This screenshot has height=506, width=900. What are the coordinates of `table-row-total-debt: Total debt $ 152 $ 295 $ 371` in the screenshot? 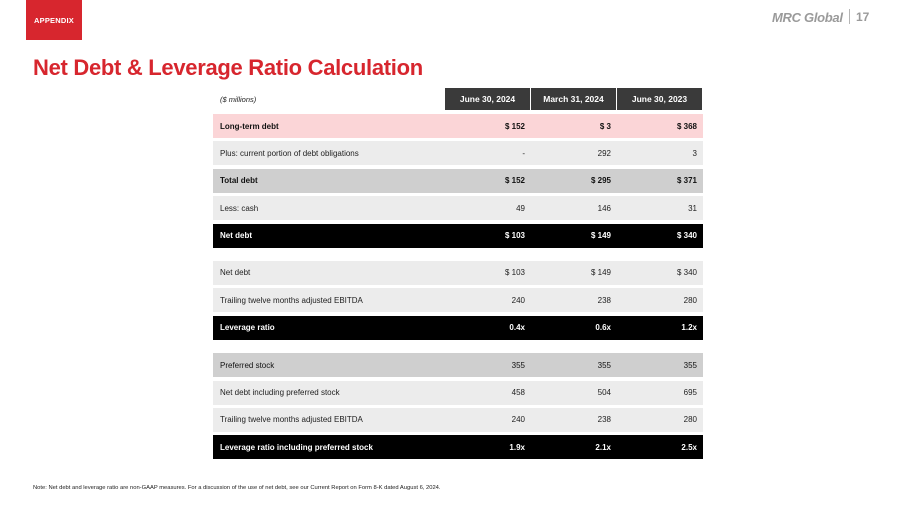 It's located at (458, 180).